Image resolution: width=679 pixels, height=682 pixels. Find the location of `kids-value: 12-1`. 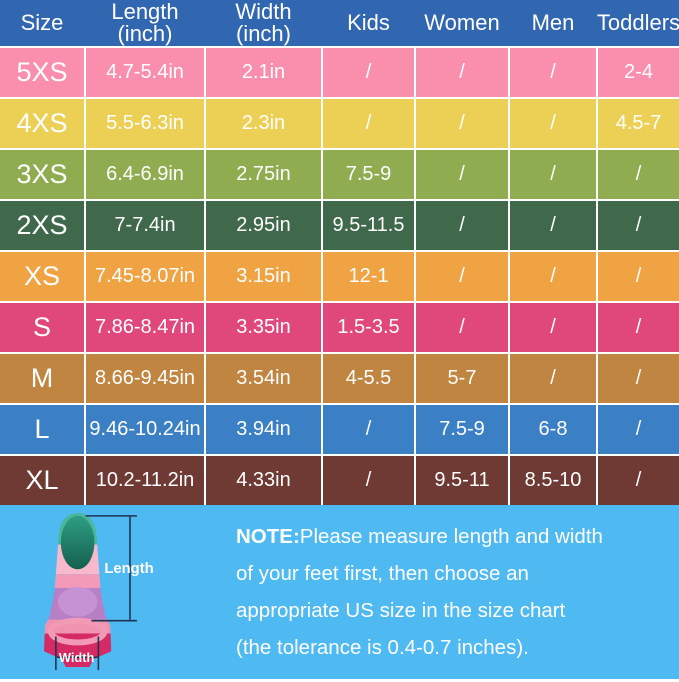

kids-value: 12-1 is located at coordinates (368, 276).